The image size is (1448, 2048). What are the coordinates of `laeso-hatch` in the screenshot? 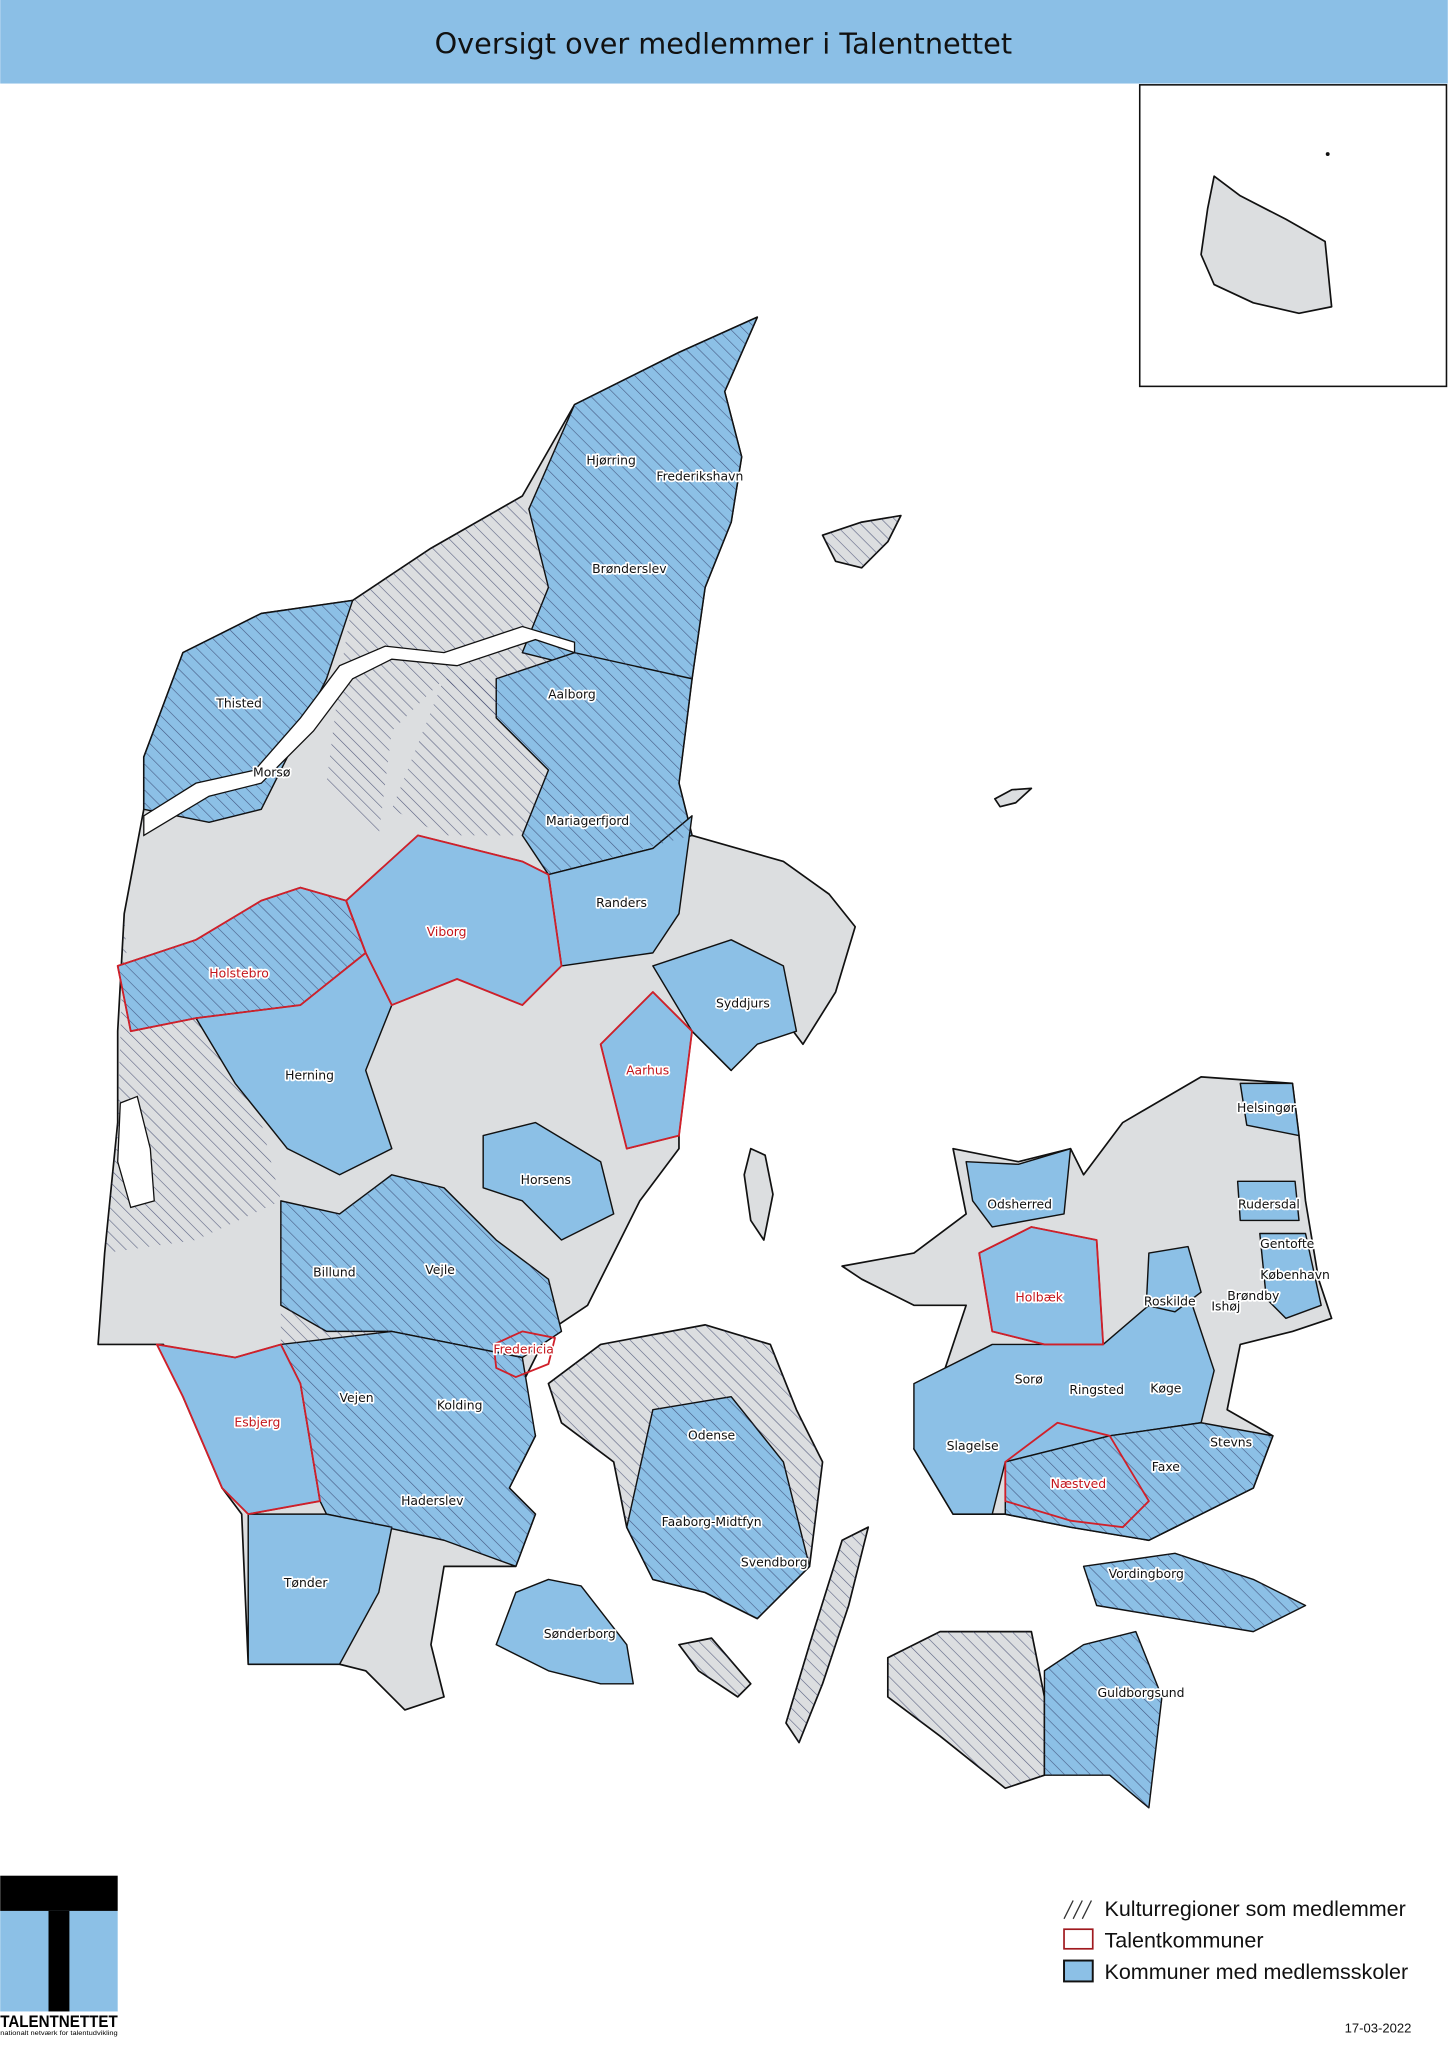 It's located at (861, 541).